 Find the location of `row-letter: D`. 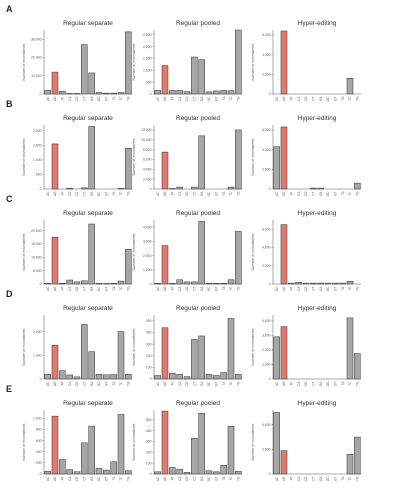

row-letter: D is located at coordinates (9, 294).